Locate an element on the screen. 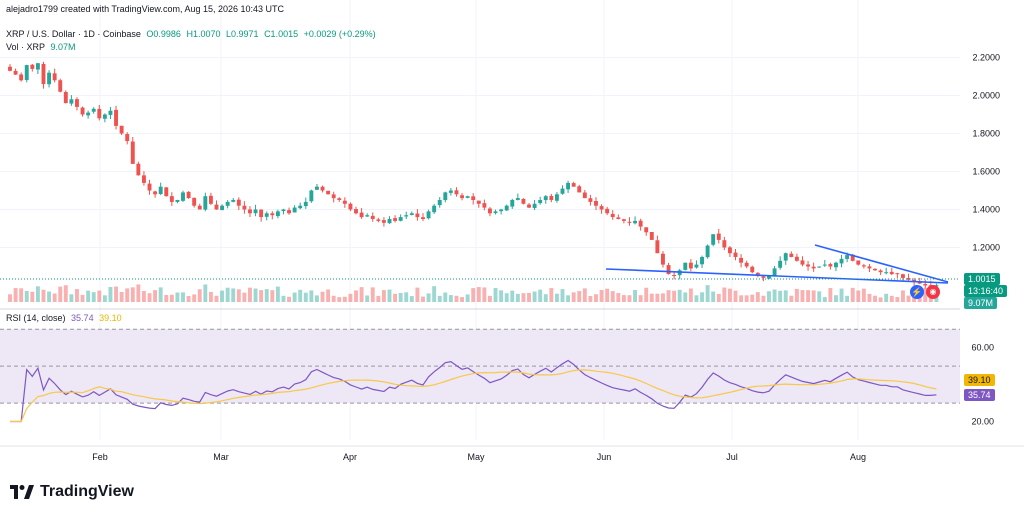  rsi-header: RSI (14, close) 35.74 39.10 is located at coordinates (65, 318).